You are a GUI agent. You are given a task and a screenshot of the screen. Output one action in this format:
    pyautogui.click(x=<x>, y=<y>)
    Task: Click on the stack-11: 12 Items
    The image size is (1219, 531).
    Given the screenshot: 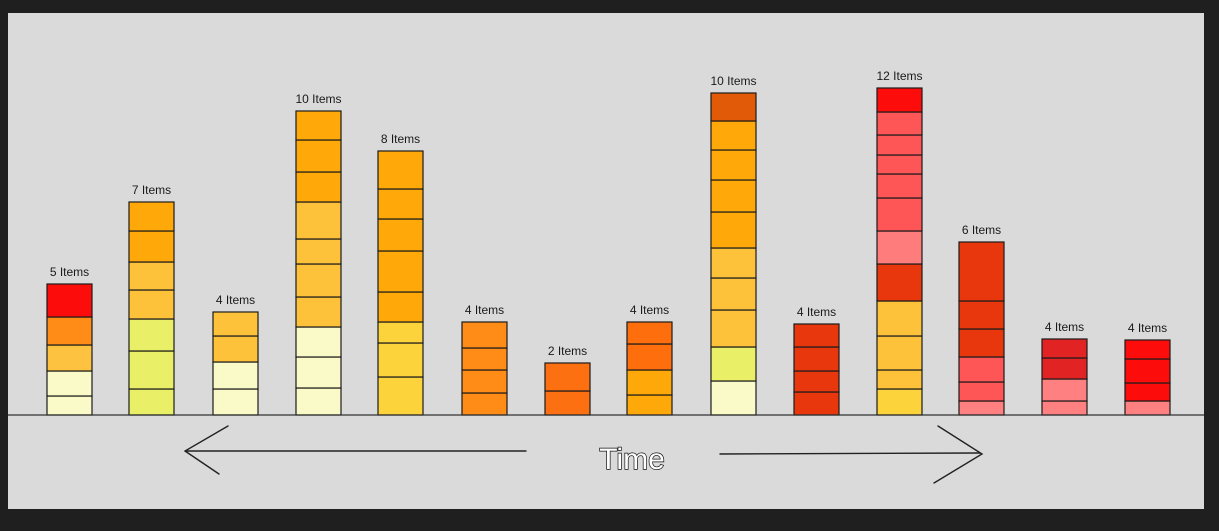 What is the action you would take?
    pyautogui.click(x=899, y=242)
    